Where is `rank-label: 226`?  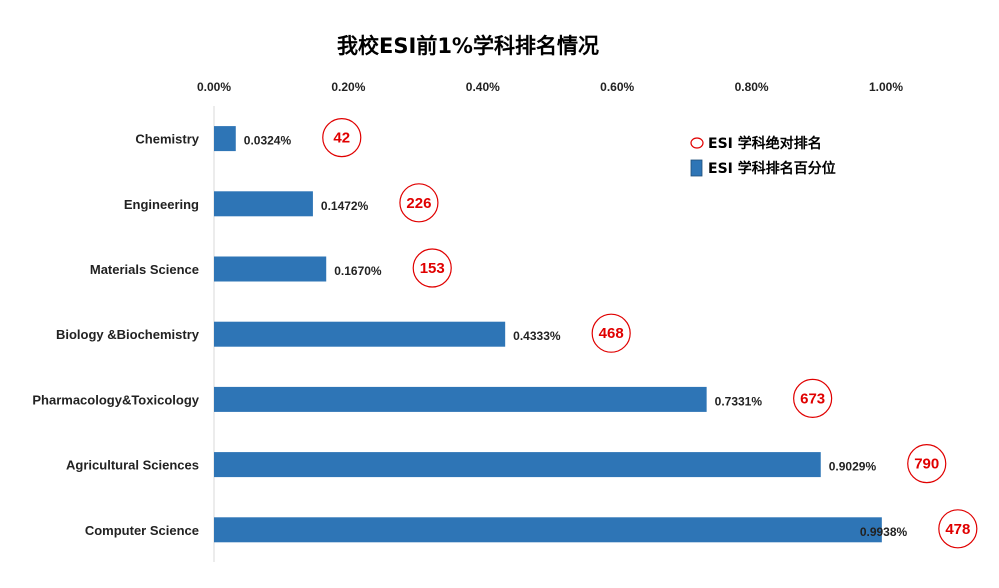
rank-label: 226 is located at coordinates (418, 203).